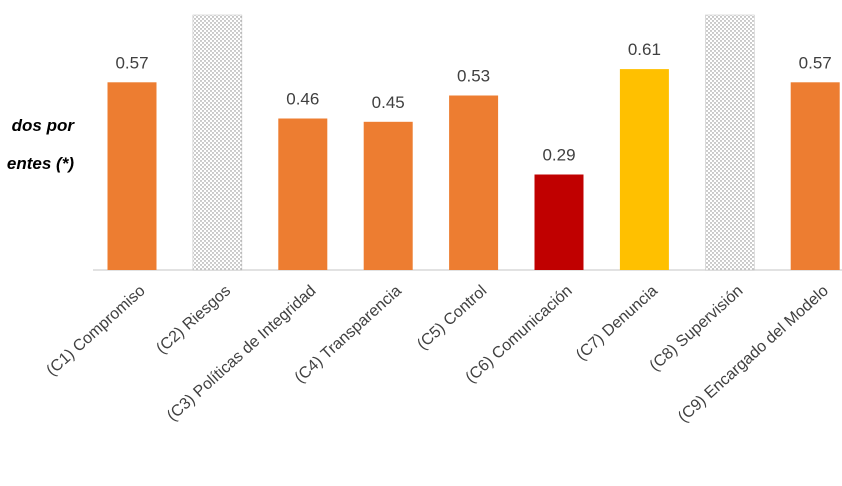  What do you see at coordinates (473, 76) in the screenshot?
I see `value-label-c5-control: 0.53` at bounding box center [473, 76].